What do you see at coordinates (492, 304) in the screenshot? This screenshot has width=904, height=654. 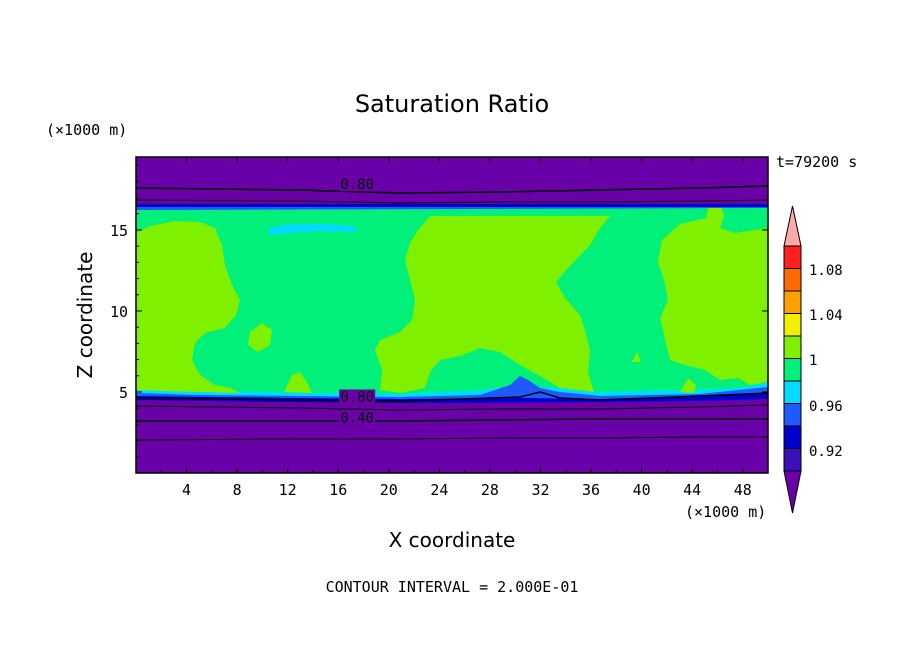 I see `subsat-center` at bounding box center [492, 304].